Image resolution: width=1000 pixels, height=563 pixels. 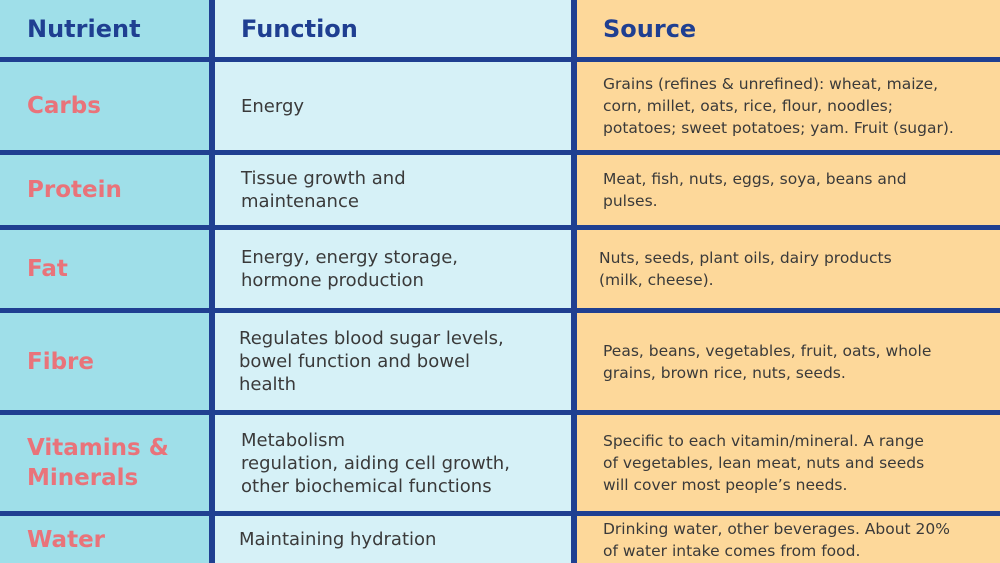 I want to click on function-line: health, so click(x=267, y=384).